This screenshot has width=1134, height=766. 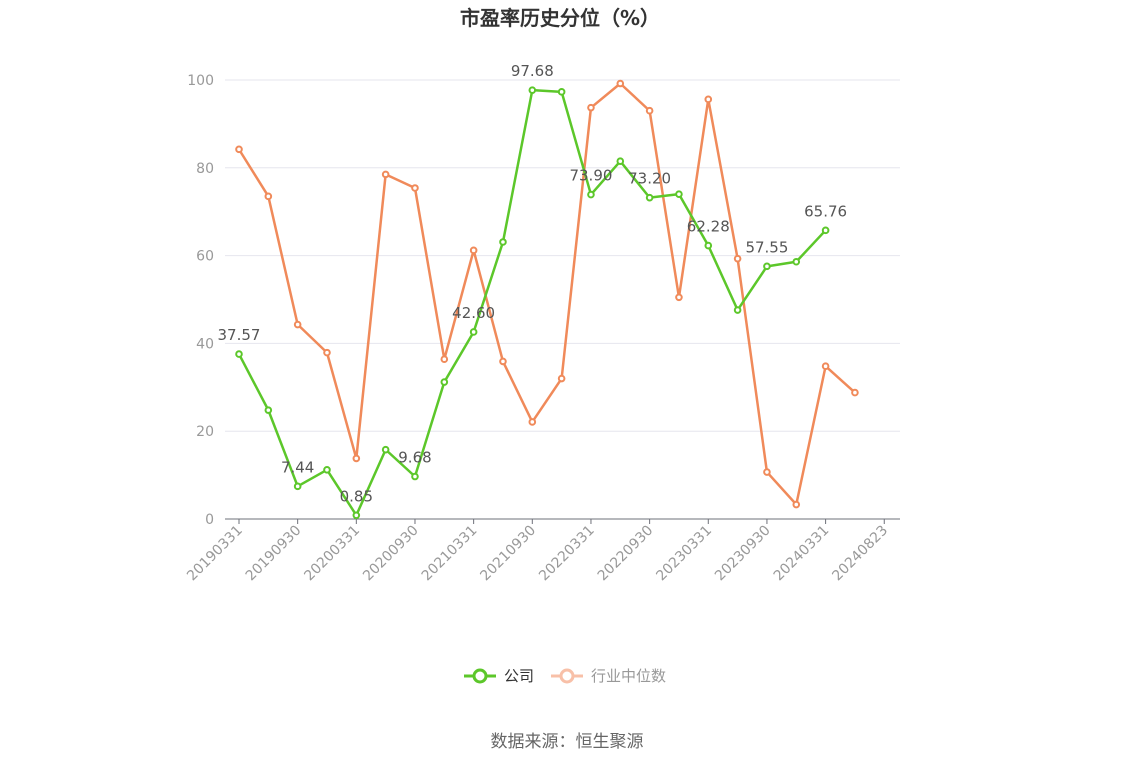 I want to click on y-tick-label-0: 0, so click(x=209, y=520).